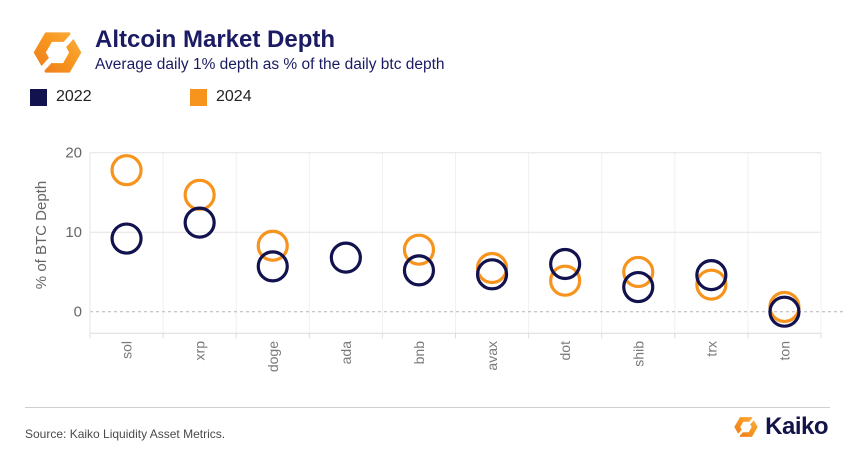 The width and height of the screenshot is (850, 452). Describe the element at coordinates (565, 280) in the screenshot. I see `point-dot-2024` at that location.